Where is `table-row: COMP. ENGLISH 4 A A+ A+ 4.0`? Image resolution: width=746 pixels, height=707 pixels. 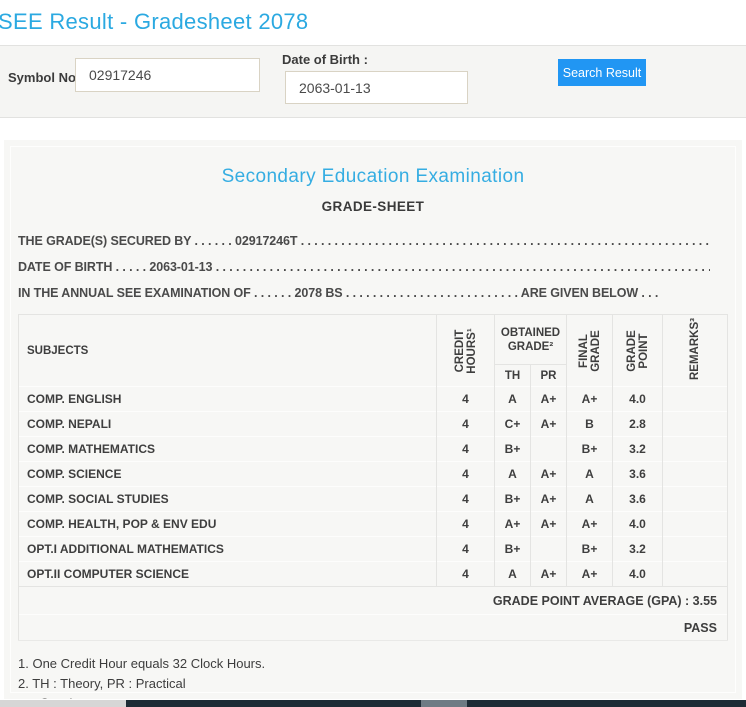
table-row: COMP. ENGLISH 4 A A+ A+ 4.0 is located at coordinates (373, 399).